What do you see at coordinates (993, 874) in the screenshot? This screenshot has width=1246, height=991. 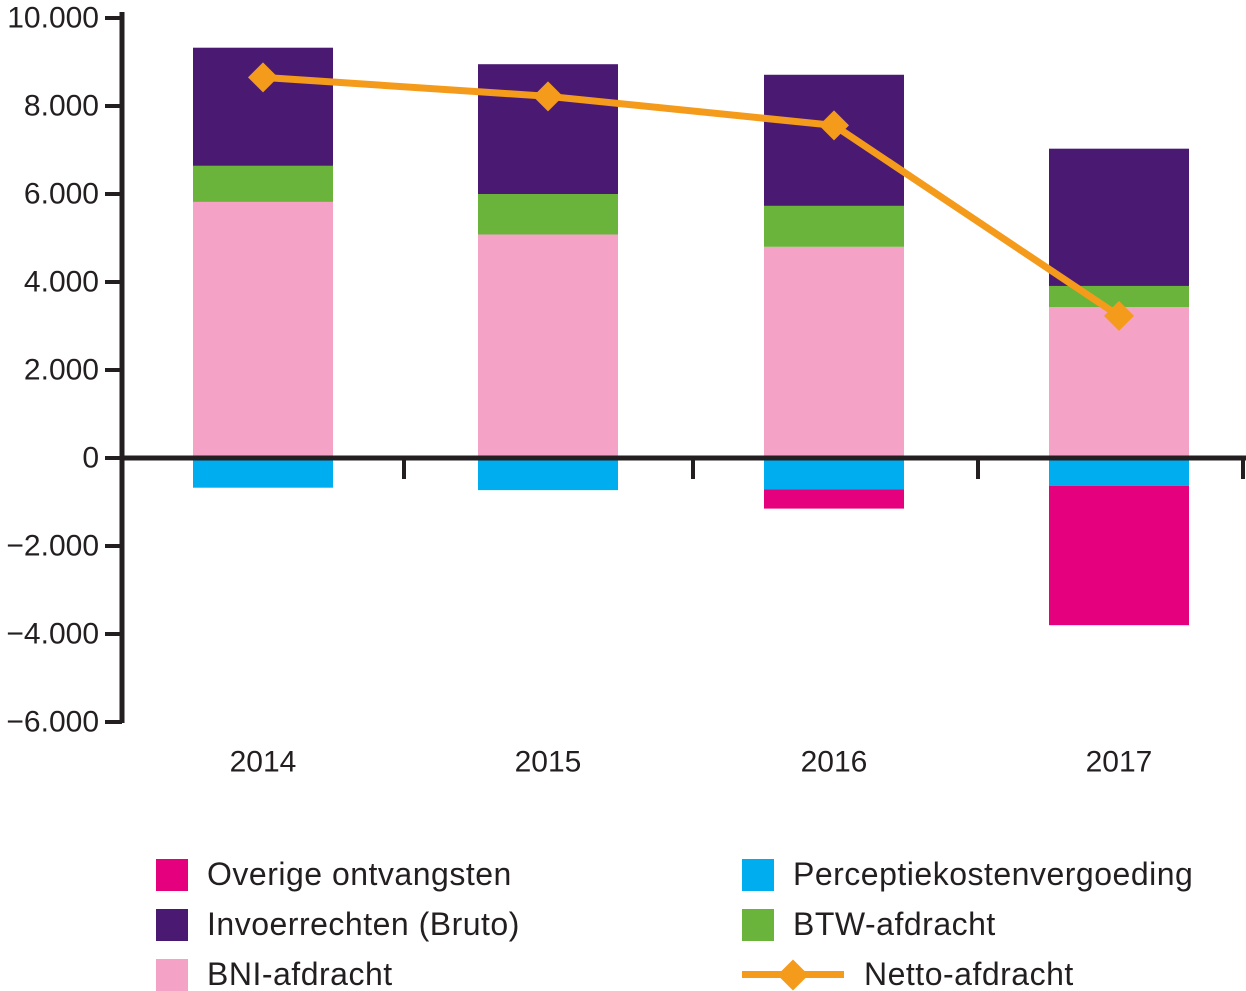 I see `legend-label: Perceptiekostenvergoeding` at bounding box center [993, 874].